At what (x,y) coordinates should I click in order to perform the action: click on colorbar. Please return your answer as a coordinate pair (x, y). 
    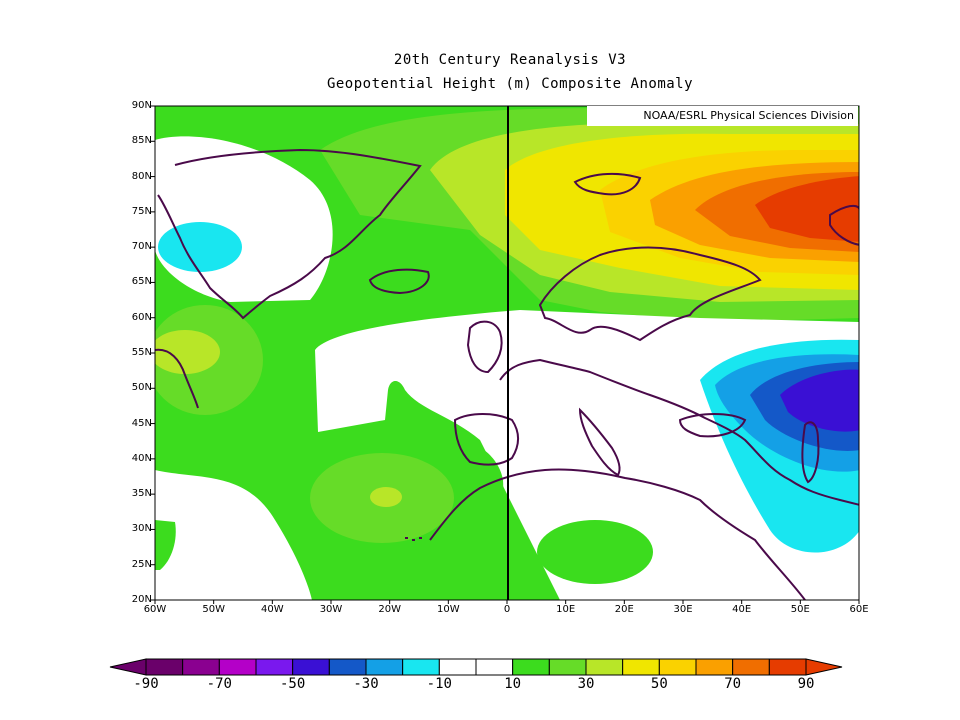
    Looking at the image, I should click on (476, 667).